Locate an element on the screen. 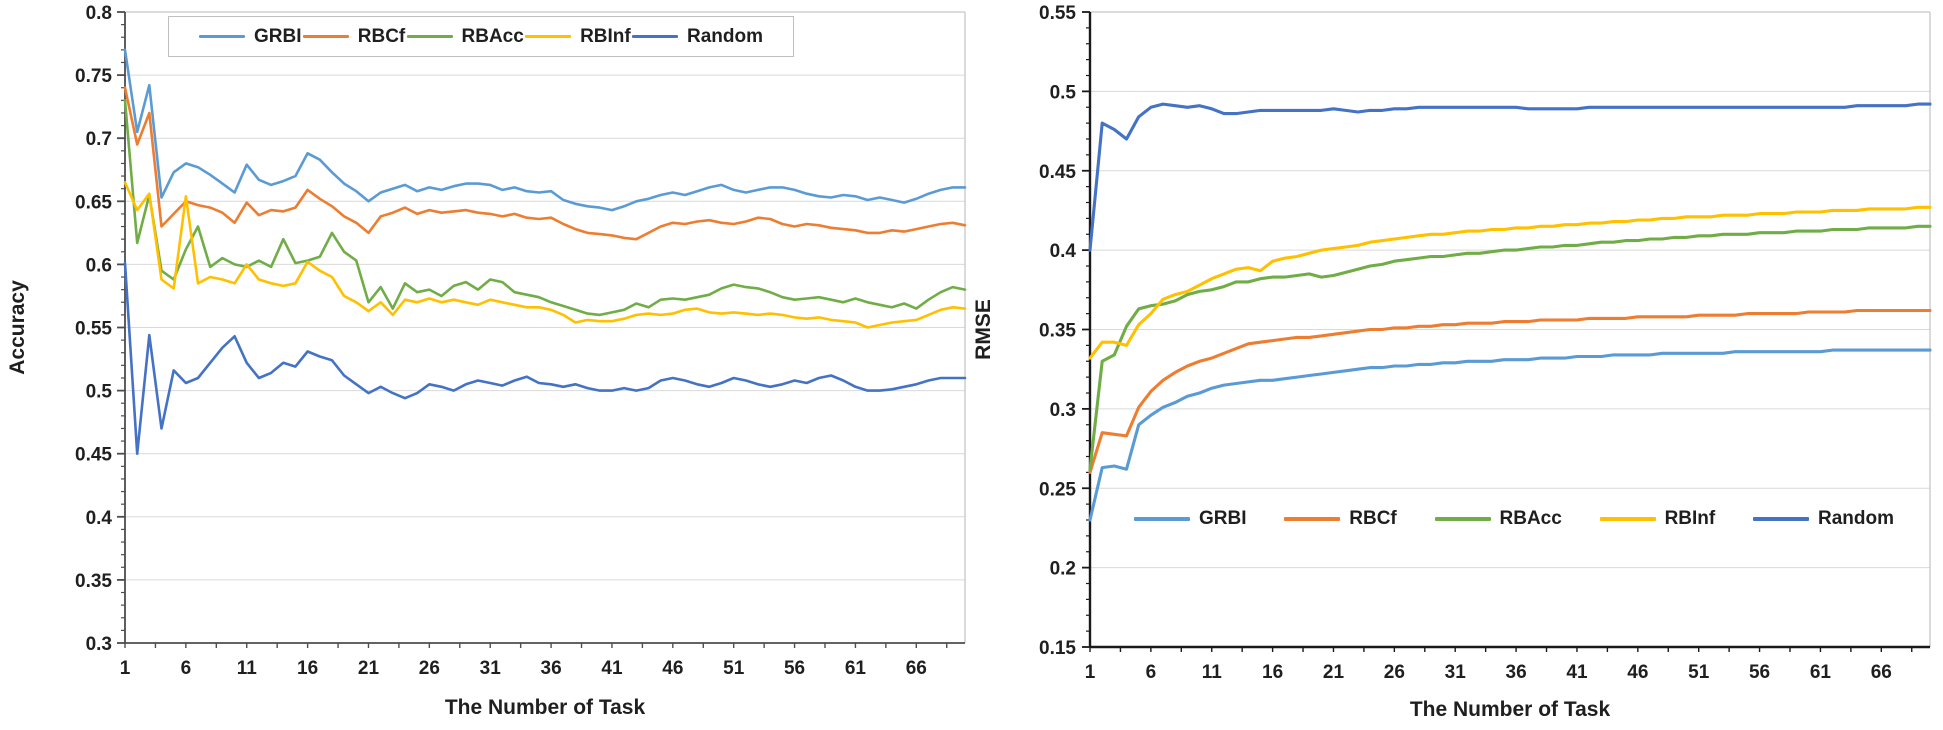 The width and height of the screenshot is (1943, 730). y-tick-label: 0.6 is located at coordinates (99, 265).